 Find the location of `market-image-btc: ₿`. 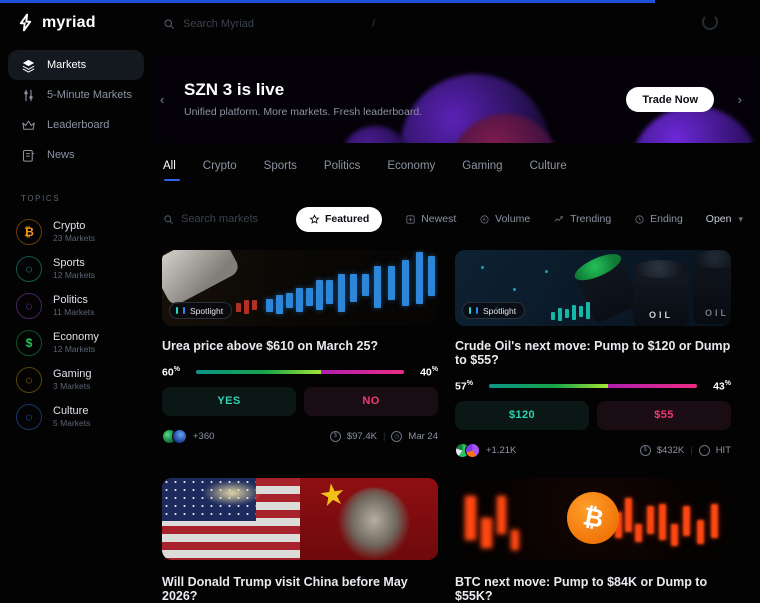

market-image-btc: ₿ is located at coordinates (593, 519).